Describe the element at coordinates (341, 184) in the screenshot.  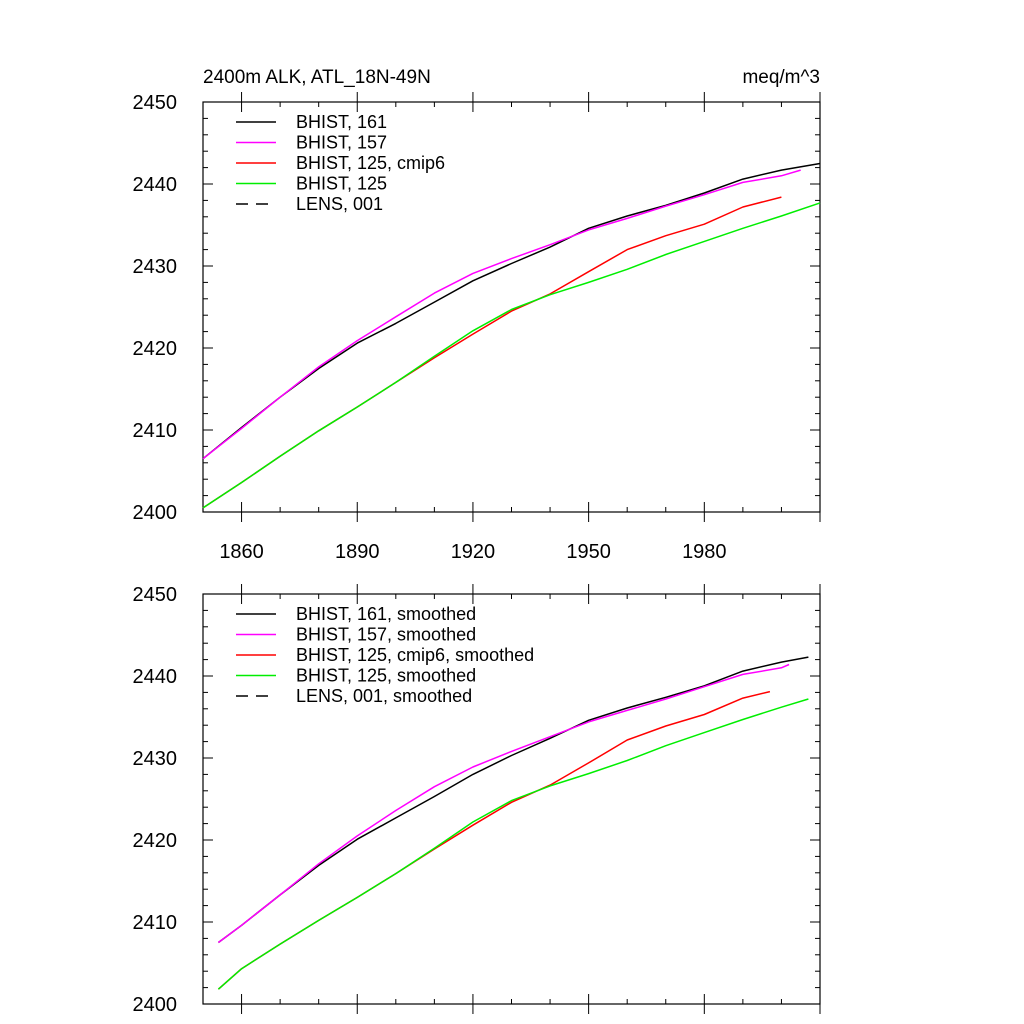
I see `legend-label: BHIST, 125` at that location.